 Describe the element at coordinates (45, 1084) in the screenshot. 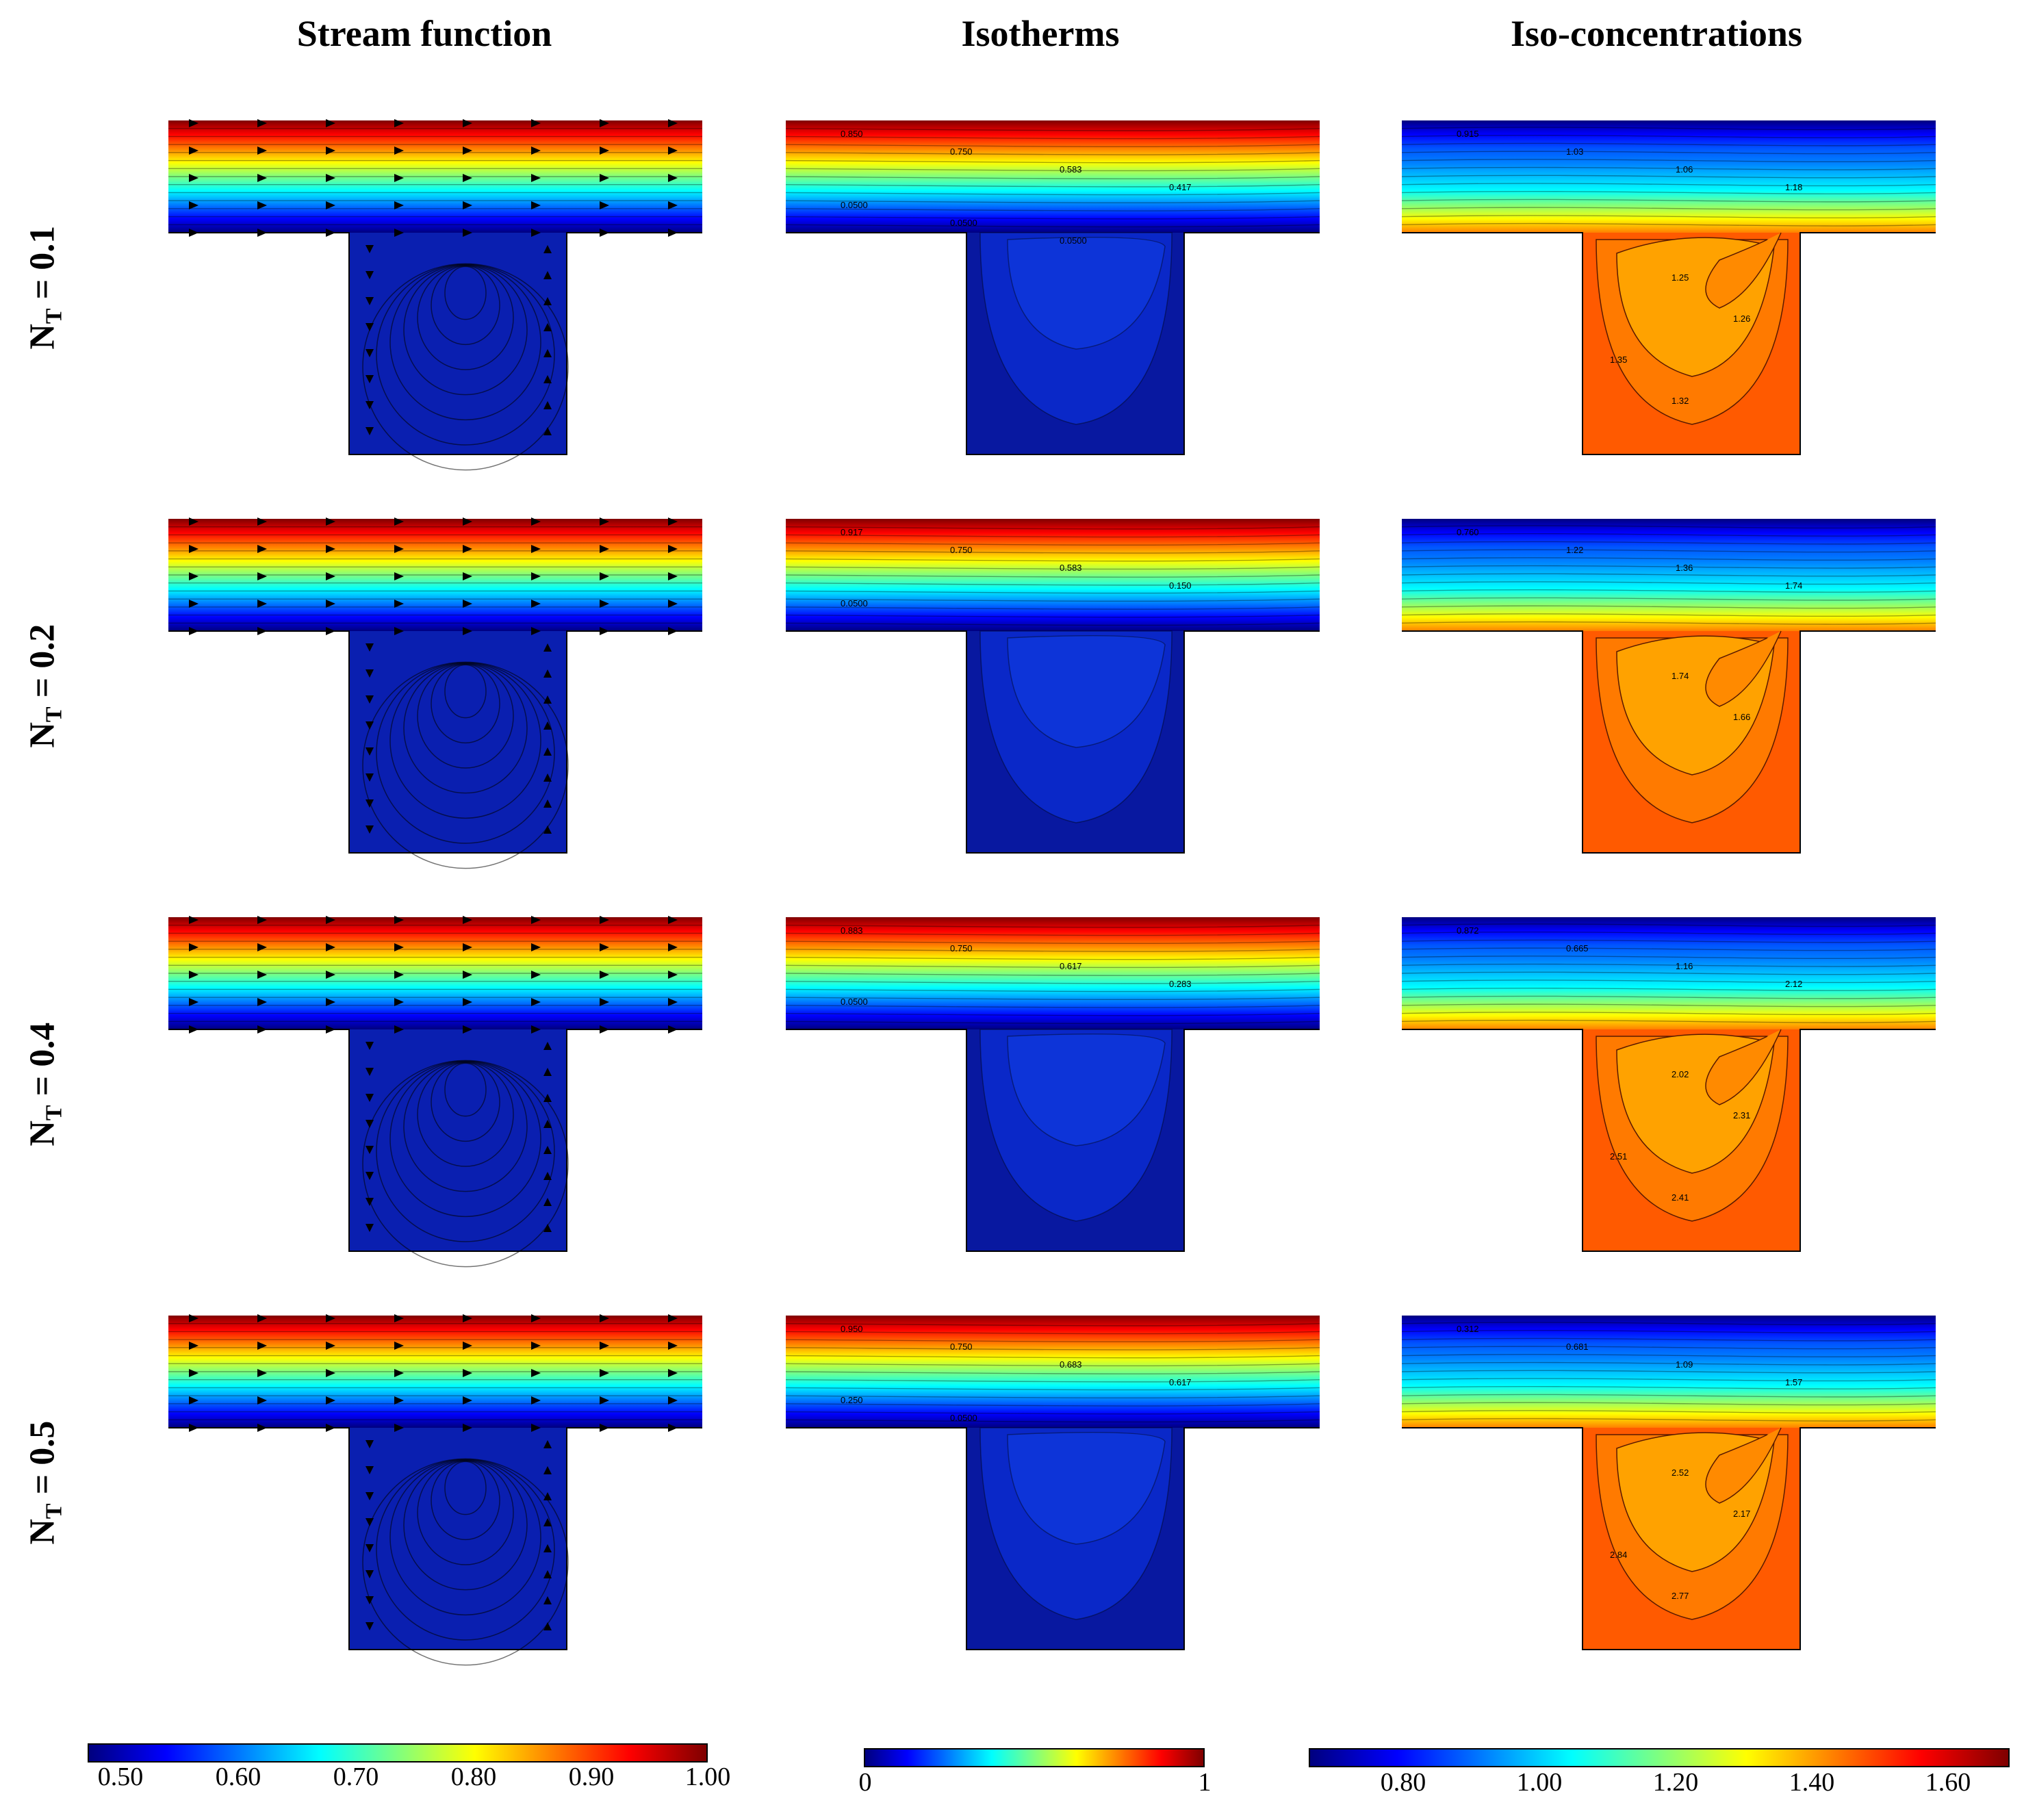

I see `row-label-3: NT = 0.4` at that location.